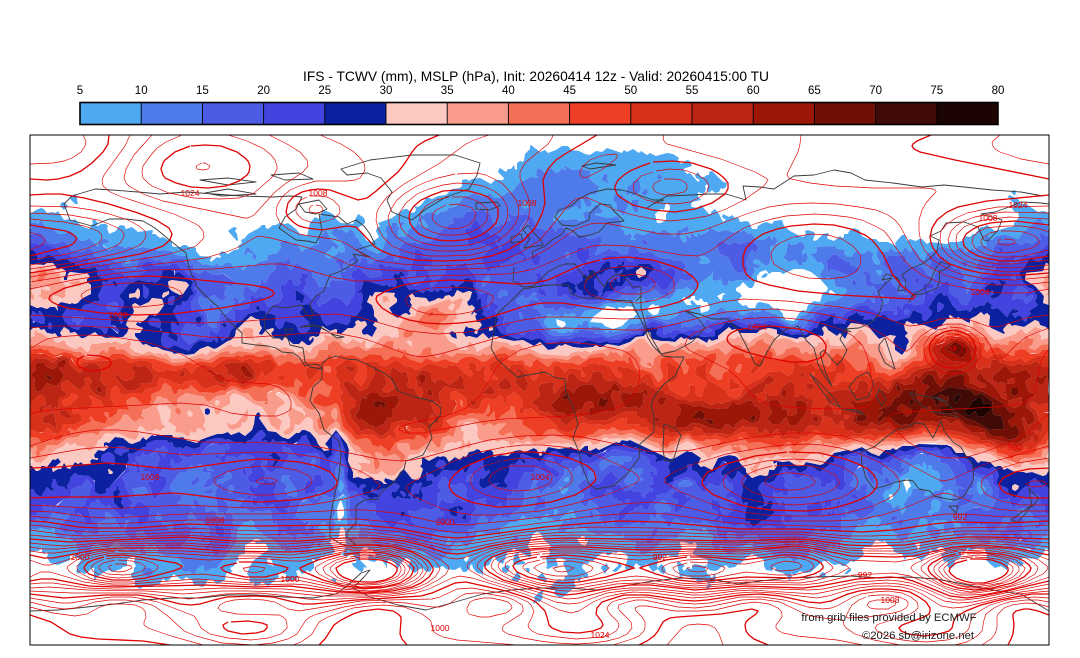 The width and height of the screenshot is (1080, 658). I want to click on svg-text:from grib files provided by EC: from grib files provided by ECMWF, so click(888, 618).